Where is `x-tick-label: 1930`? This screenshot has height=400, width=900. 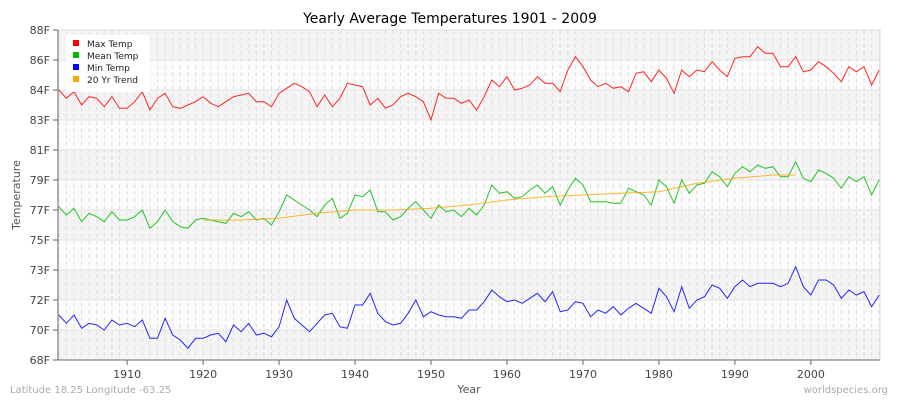
x-tick-label: 1930 is located at coordinates (279, 374).